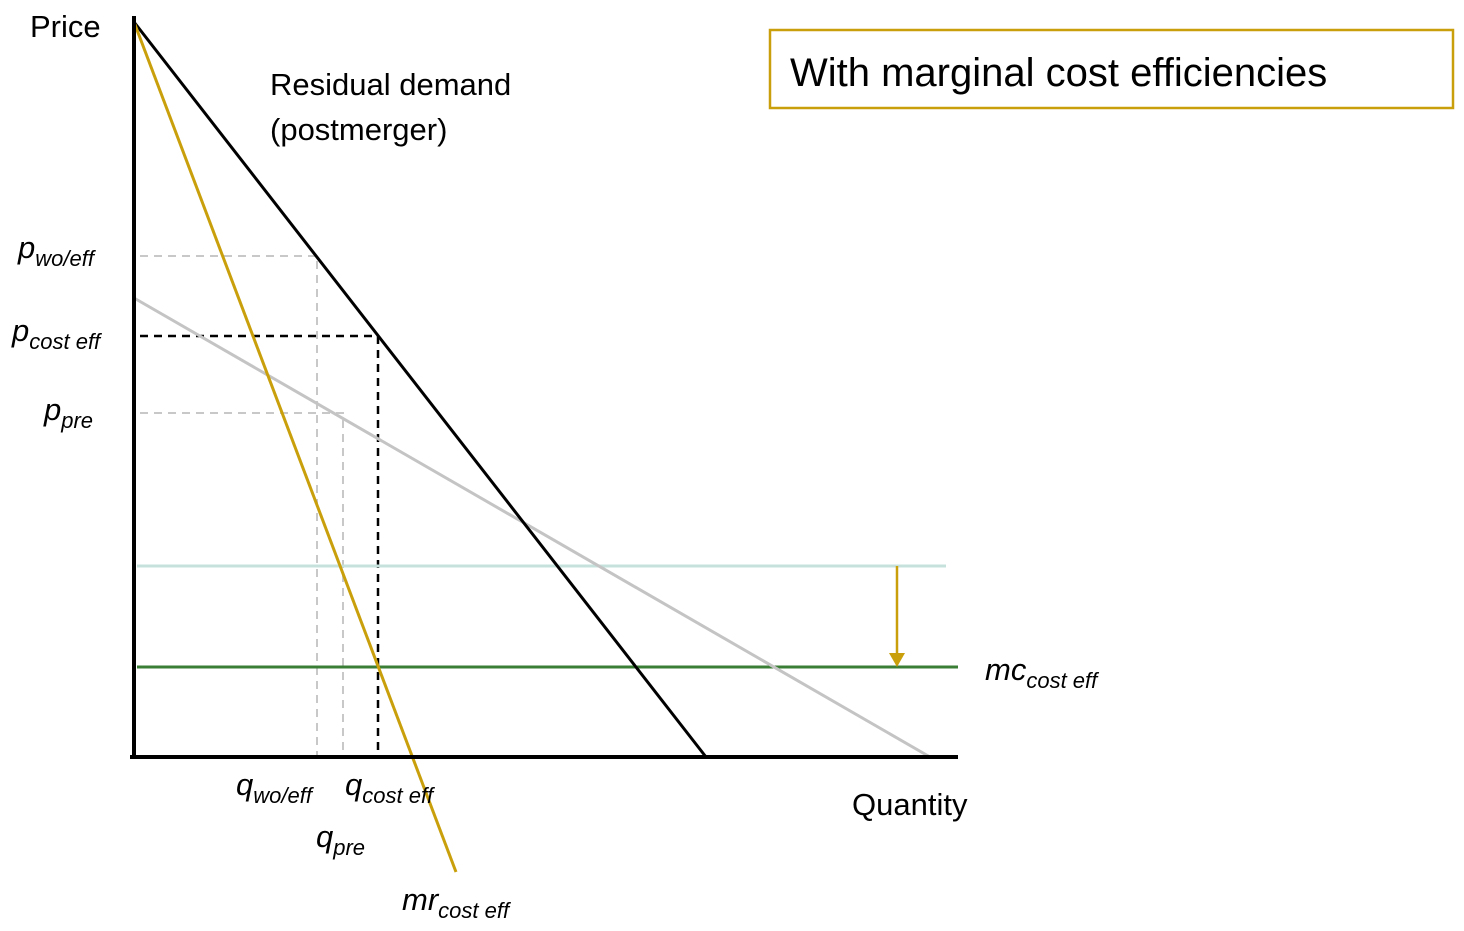 The image size is (1464, 931). What do you see at coordinates (1006, 669) in the screenshot?
I see `label-main: mc` at bounding box center [1006, 669].